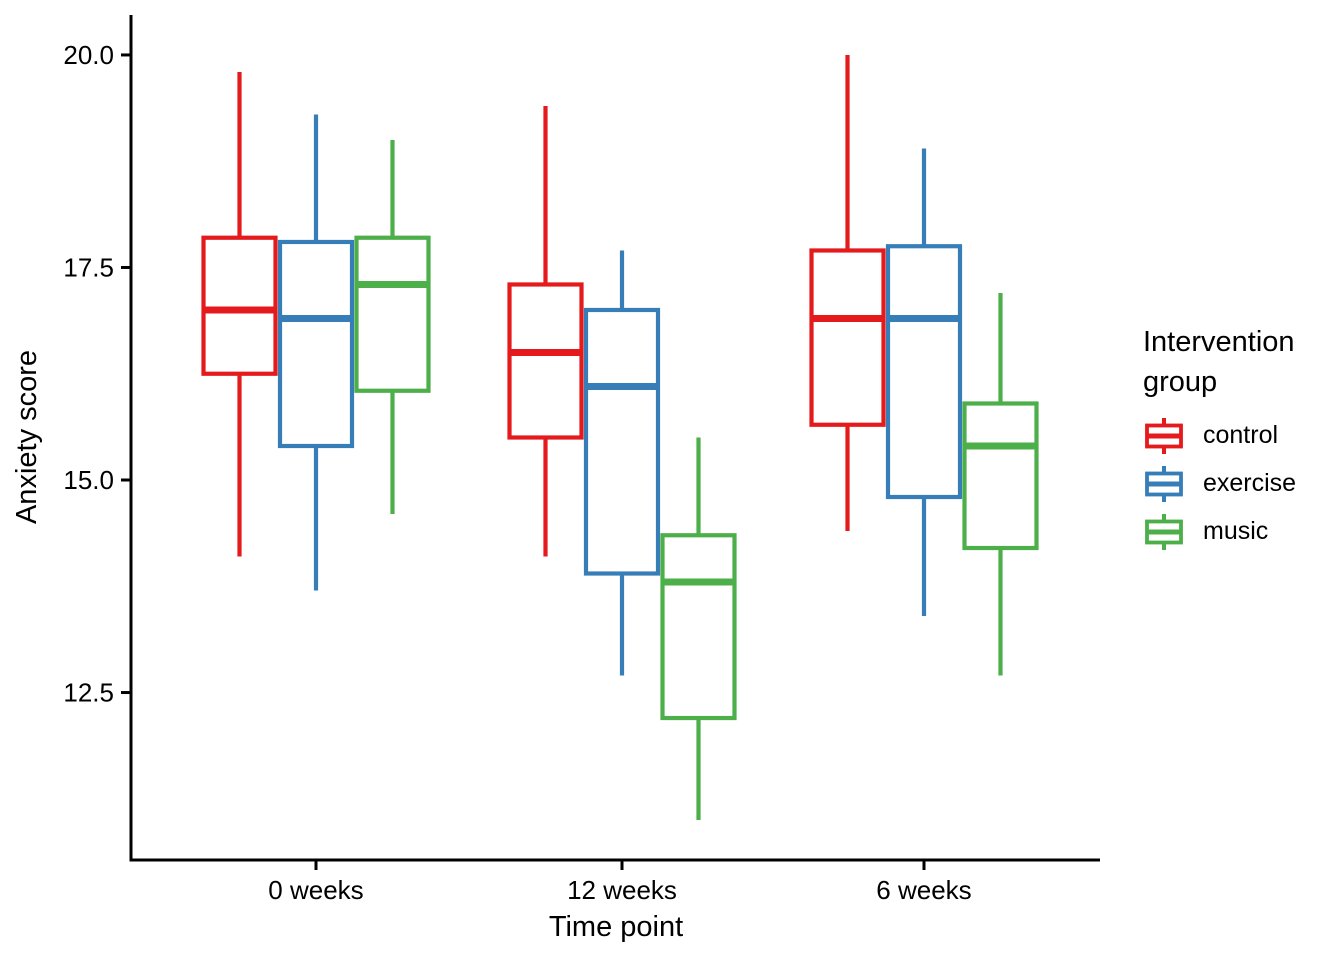 The width and height of the screenshot is (1344, 960). I want to click on legend: Intervention group control exercise music, so click(1241, 441).